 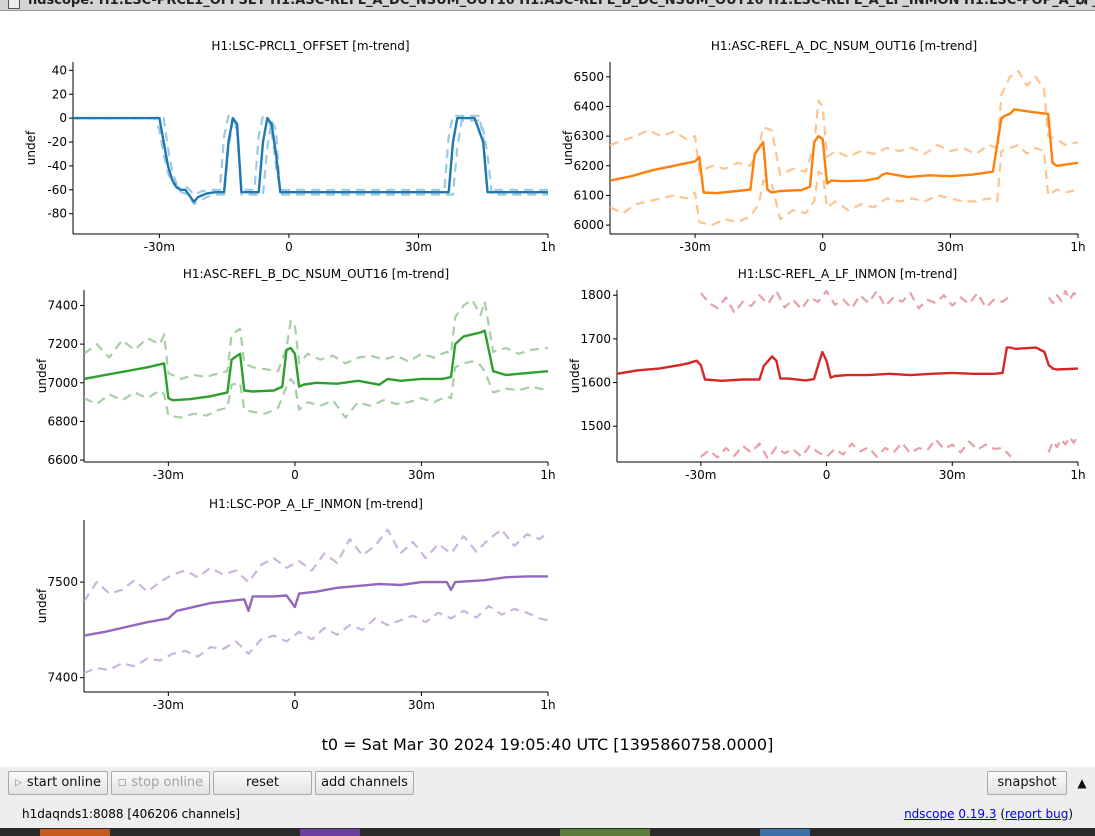 I want to click on window-menu-icon, so click(x=14, y=4).